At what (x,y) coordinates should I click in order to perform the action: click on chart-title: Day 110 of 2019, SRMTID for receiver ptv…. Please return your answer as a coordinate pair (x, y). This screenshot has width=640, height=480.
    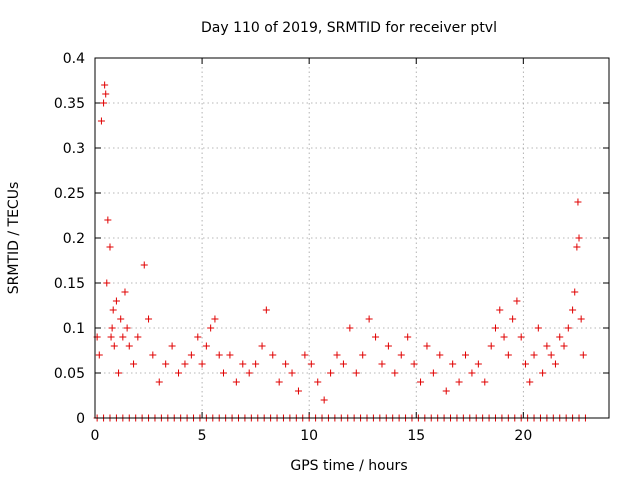
    Looking at the image, I should click on (349, 28).